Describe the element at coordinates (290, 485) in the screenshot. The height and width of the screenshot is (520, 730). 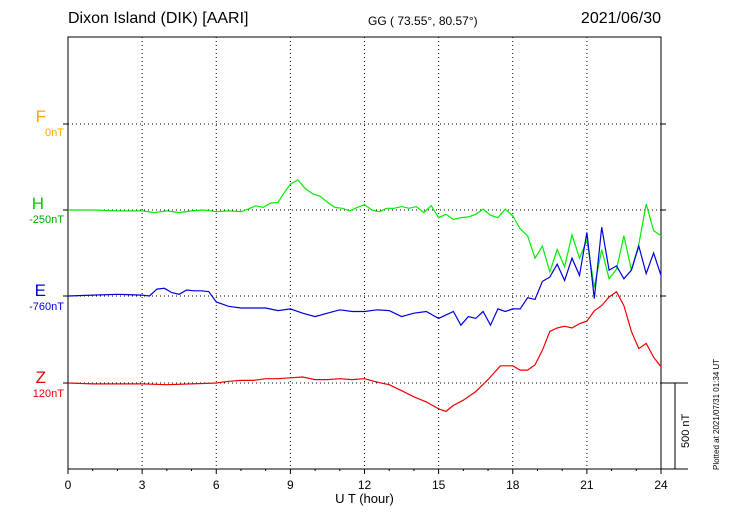
I see `x-tick-label: 9` at that location.